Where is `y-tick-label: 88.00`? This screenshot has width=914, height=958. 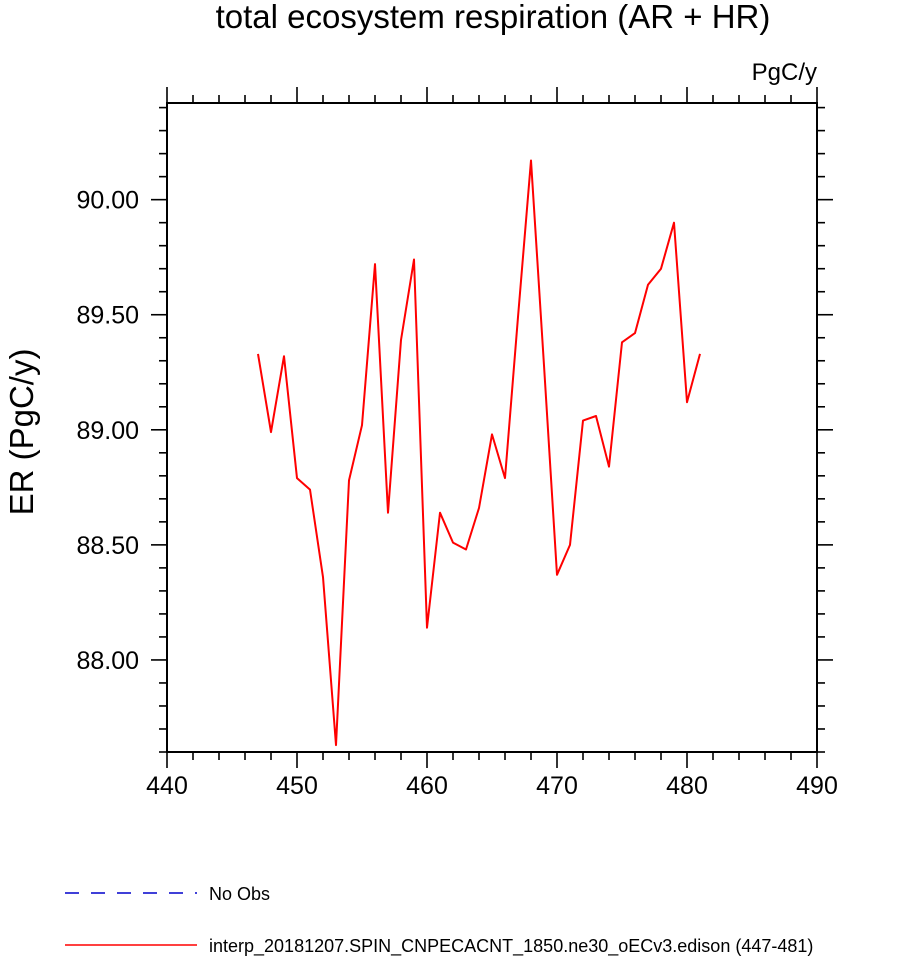 y-tick-label: 88.00 is located at coordinates (107, 661).